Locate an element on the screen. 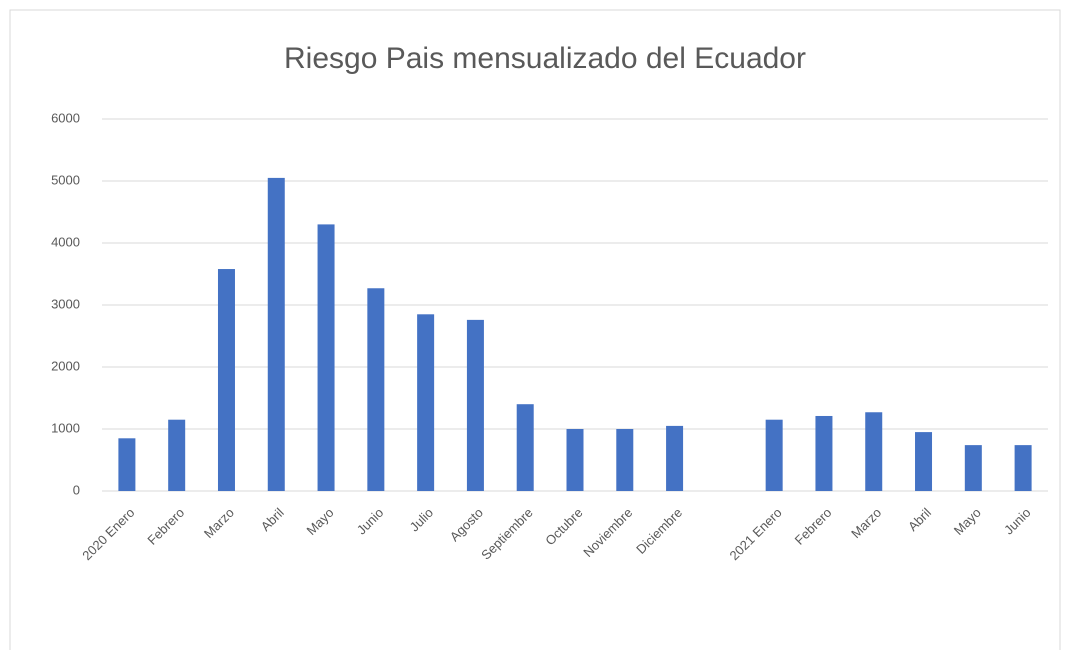 The width and height of the screenshot is (1071, 650). x-tick-label: Septiembre is located at coordinates (507, 534).